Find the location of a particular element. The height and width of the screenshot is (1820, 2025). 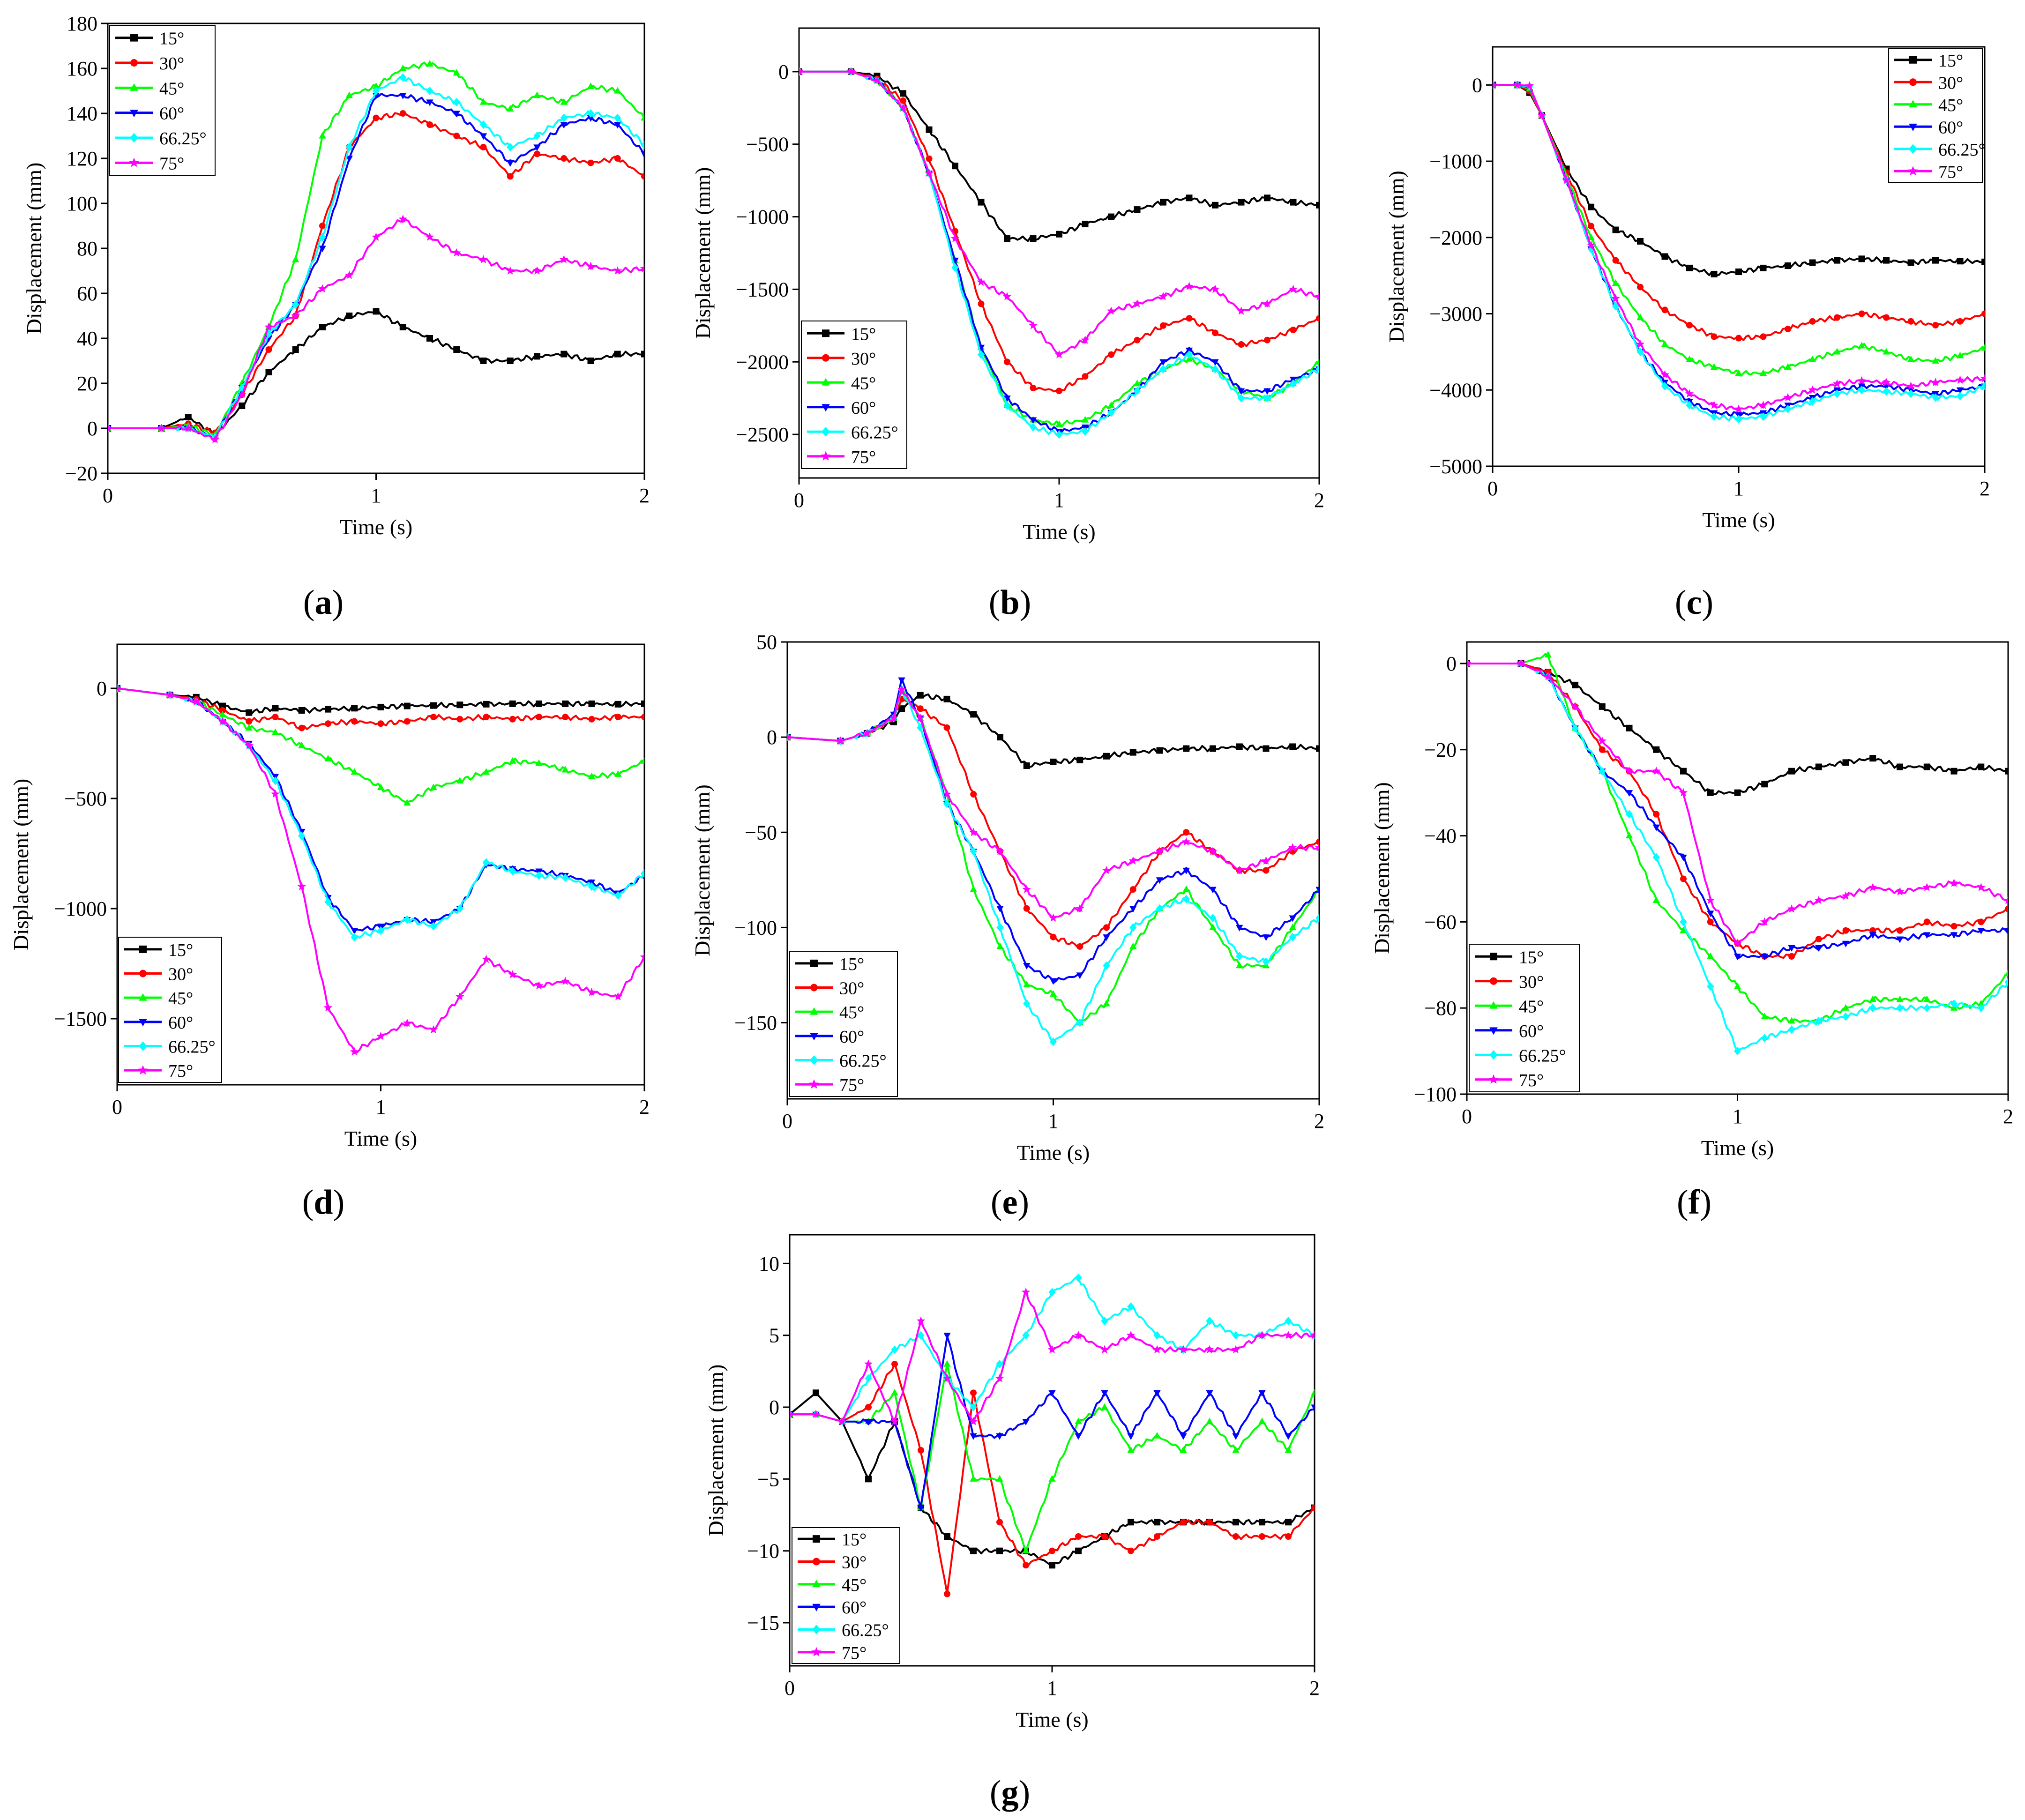

legend-label: 45° is located at coordinates (851, 1012).